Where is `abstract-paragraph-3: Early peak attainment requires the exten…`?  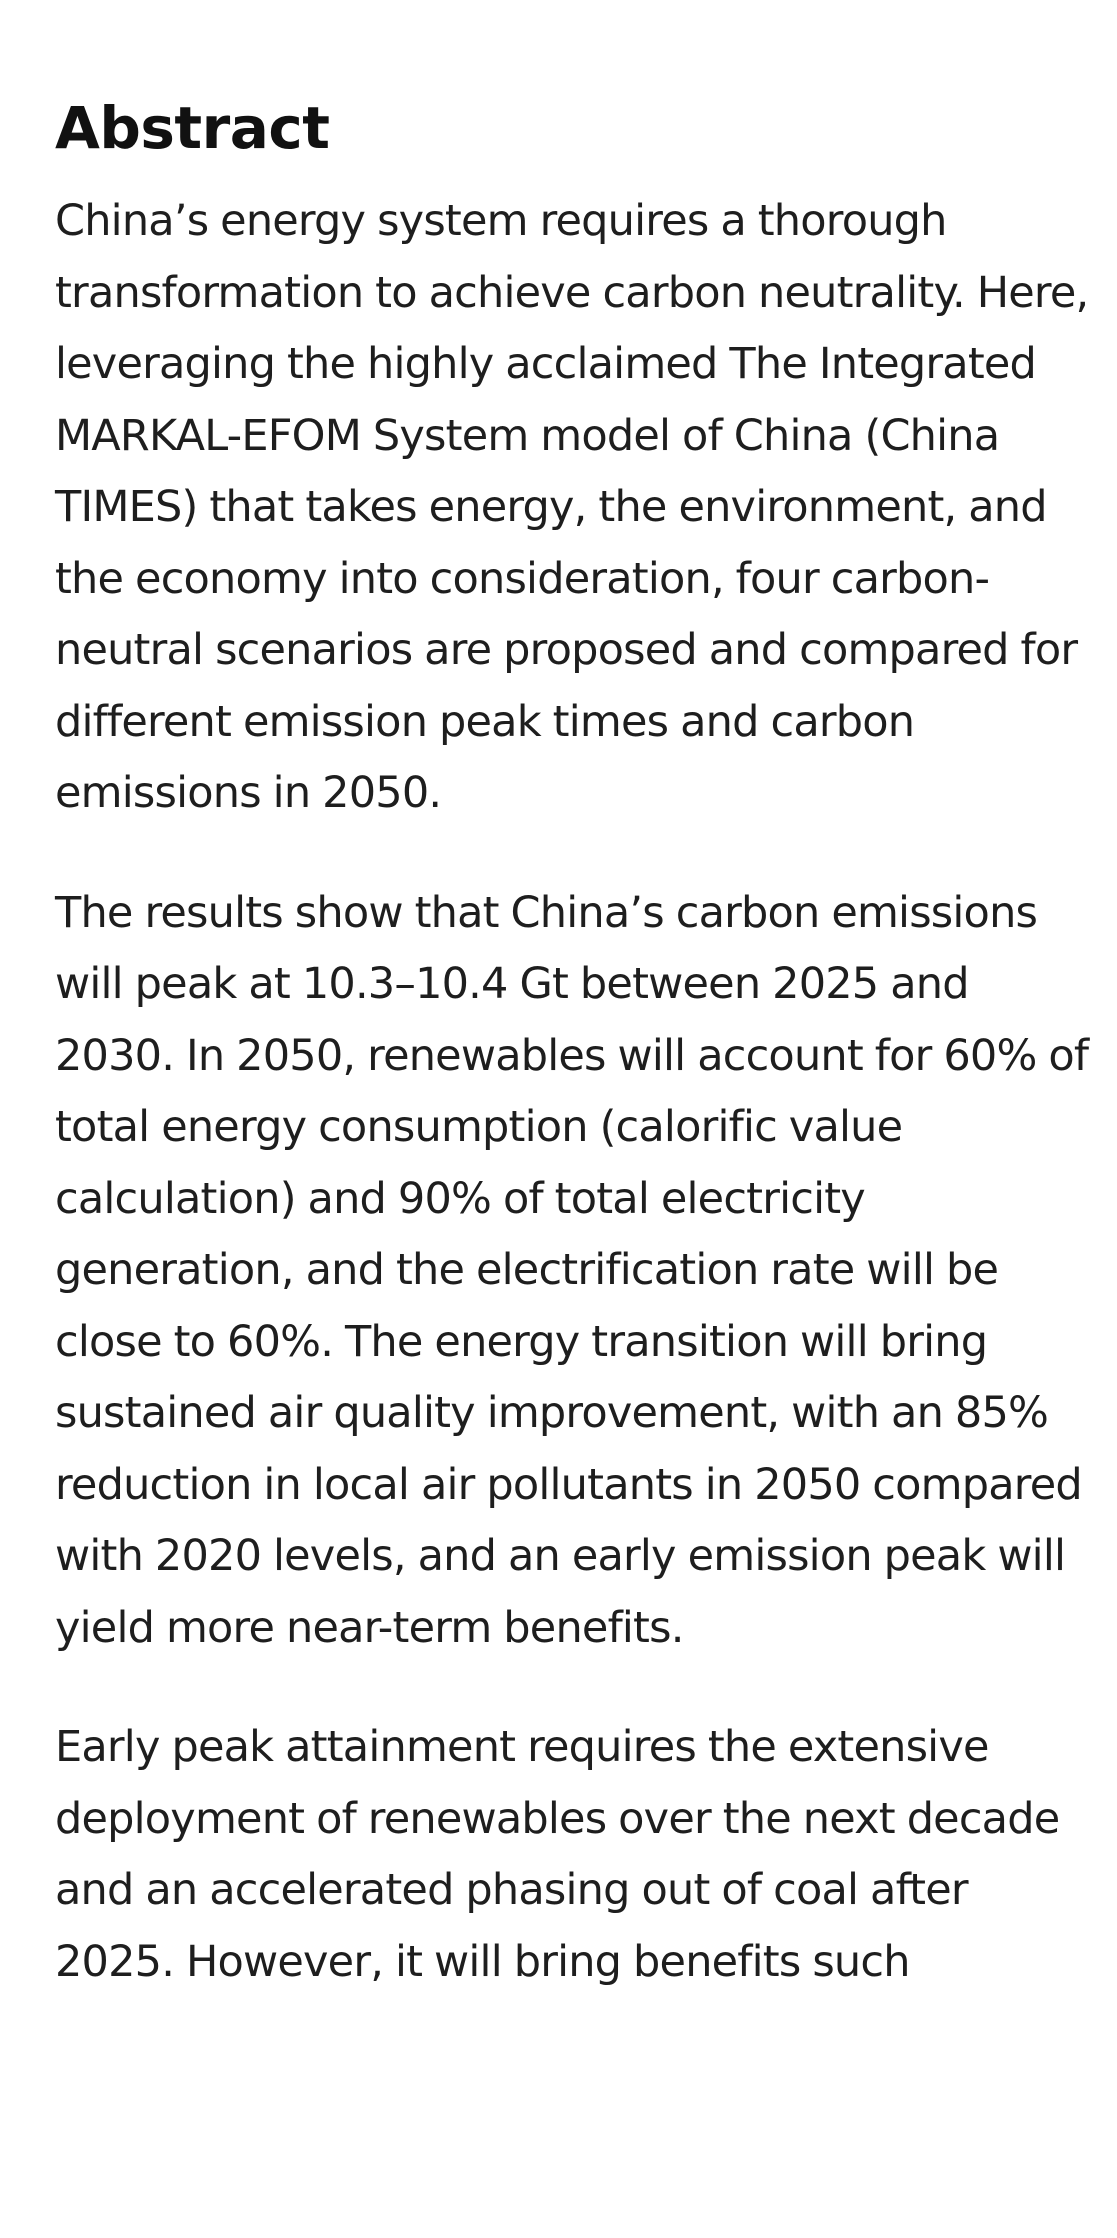
abstract-paragraph-3: Early peak attainment requires the exten… is located at coordinates (557, 1854).